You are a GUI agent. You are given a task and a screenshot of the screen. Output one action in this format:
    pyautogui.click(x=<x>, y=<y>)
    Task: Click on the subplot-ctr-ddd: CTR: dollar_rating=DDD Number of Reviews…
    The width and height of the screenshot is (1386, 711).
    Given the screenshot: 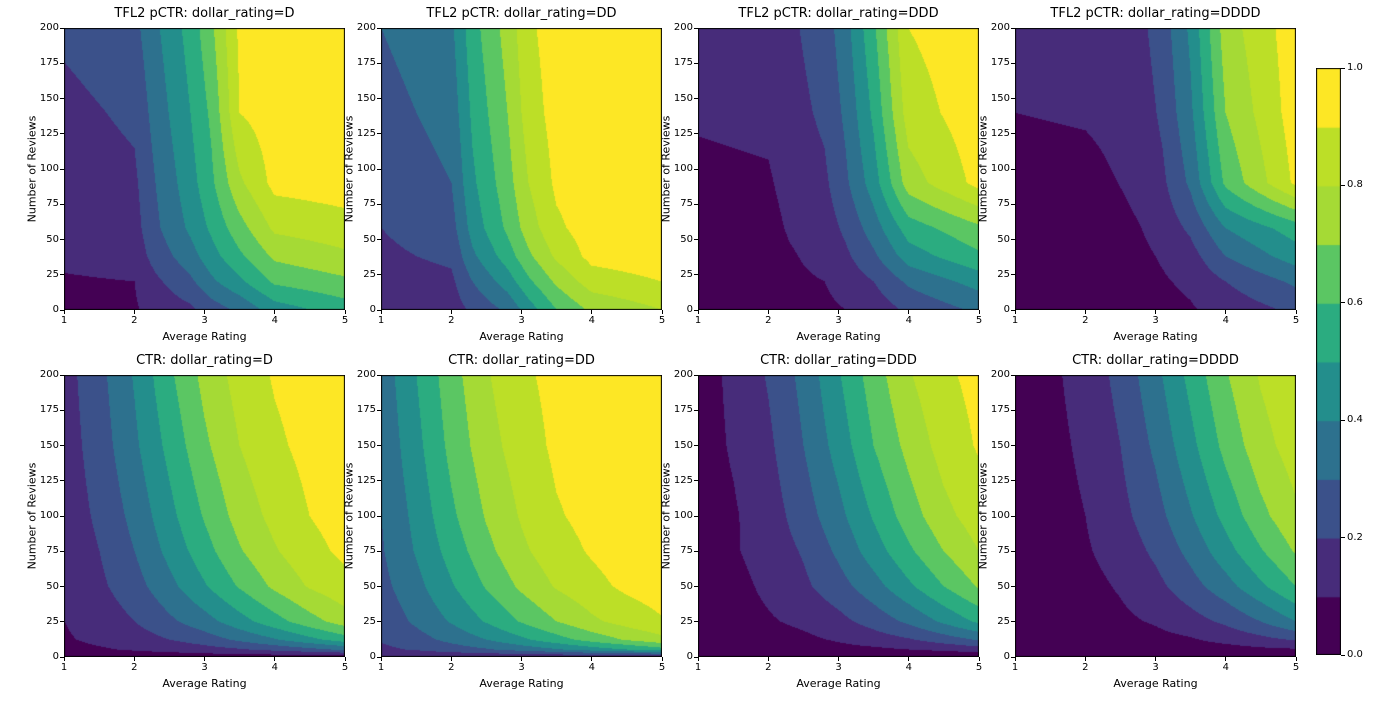 What is the action you would take?
    pyautogui.click(x=821, y=521)
    